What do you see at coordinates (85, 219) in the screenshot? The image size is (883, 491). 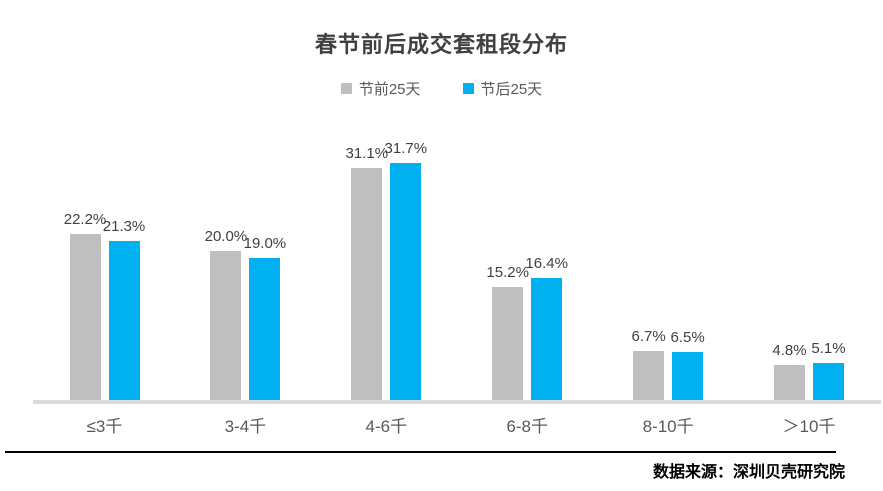 I see `value-label-series0-cat0: 22.2%` at bounding box center [85, 219].